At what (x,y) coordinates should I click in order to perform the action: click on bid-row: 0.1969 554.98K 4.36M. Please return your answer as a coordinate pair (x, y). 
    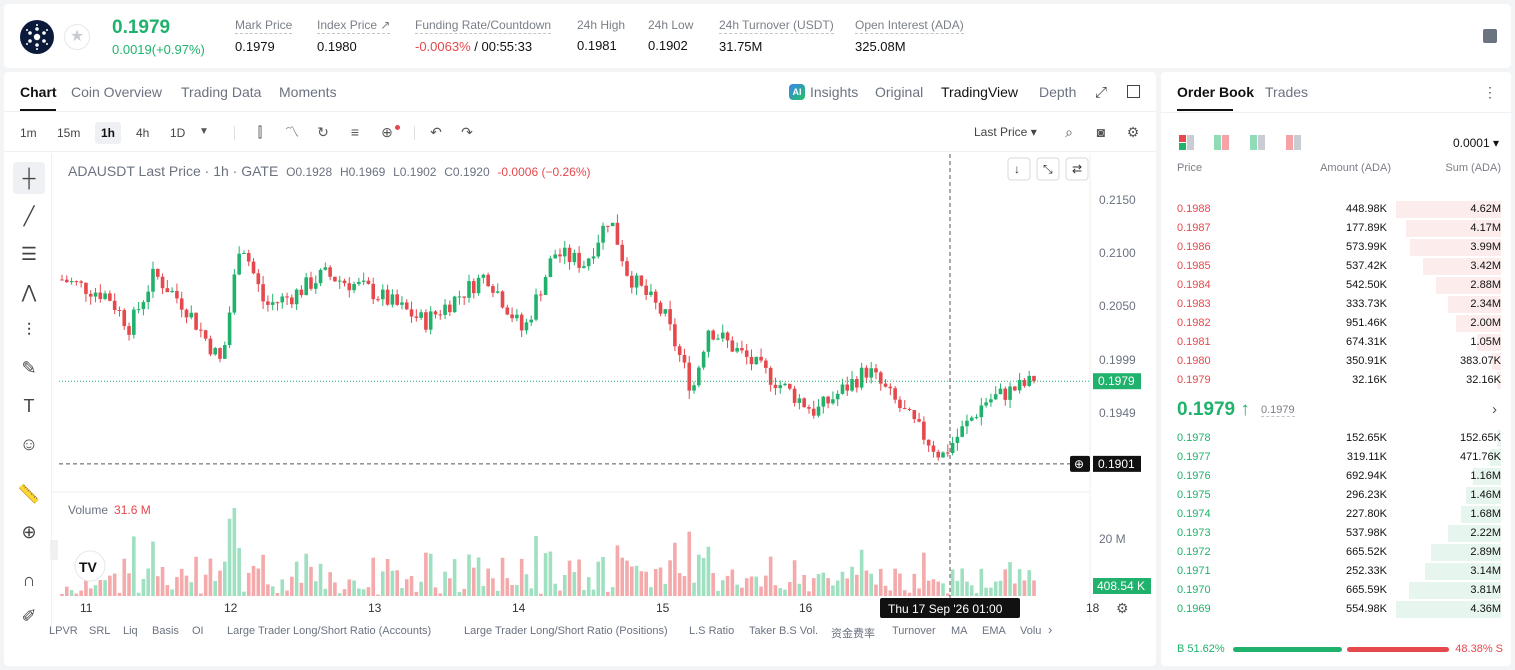
    Looking at the image, I should click on (1336, 609).